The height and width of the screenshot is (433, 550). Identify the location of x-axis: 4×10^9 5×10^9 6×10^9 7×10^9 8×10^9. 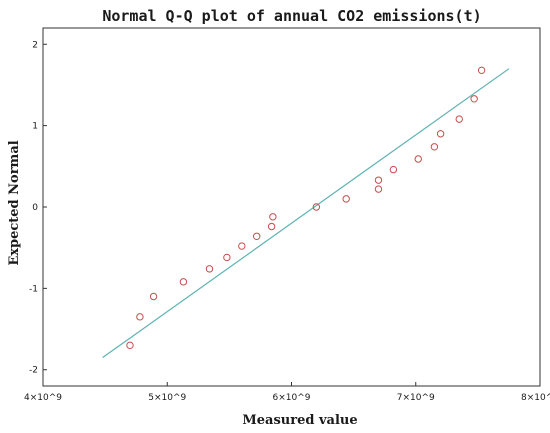
(287, 392).